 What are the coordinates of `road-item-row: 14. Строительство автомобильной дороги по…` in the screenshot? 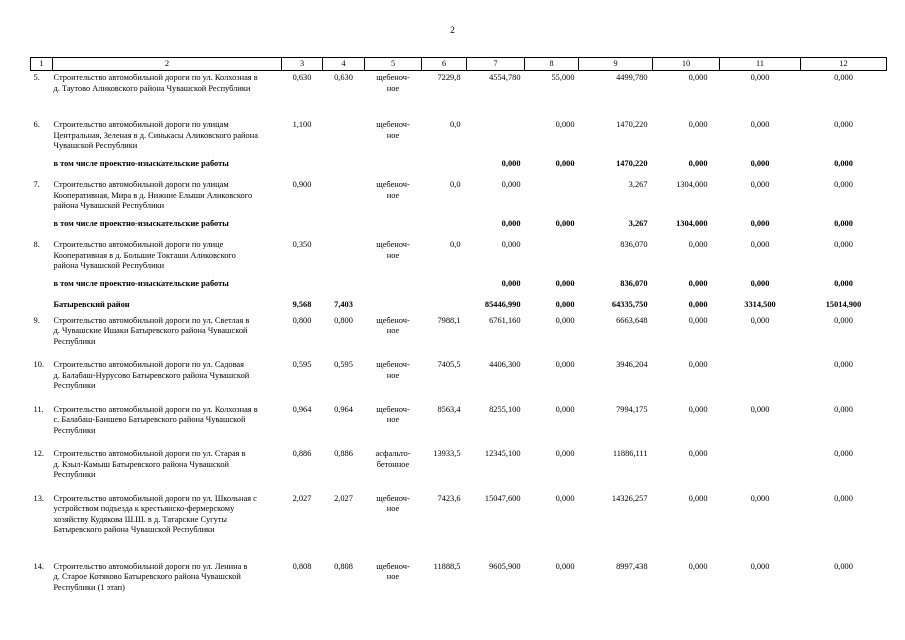 It's located at (459, 582).